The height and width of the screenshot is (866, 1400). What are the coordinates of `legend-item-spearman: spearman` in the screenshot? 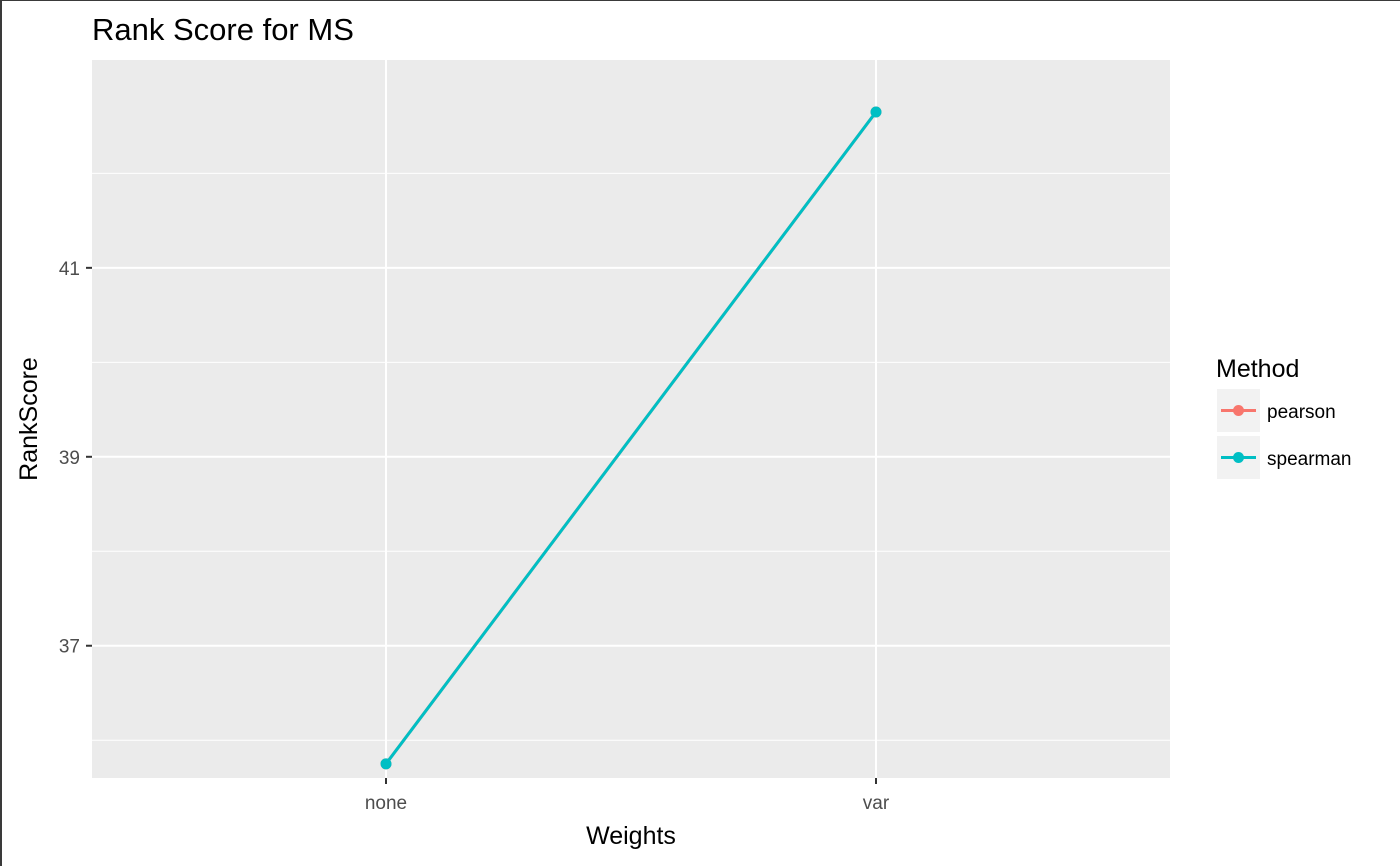 It's located at (1284, 457).